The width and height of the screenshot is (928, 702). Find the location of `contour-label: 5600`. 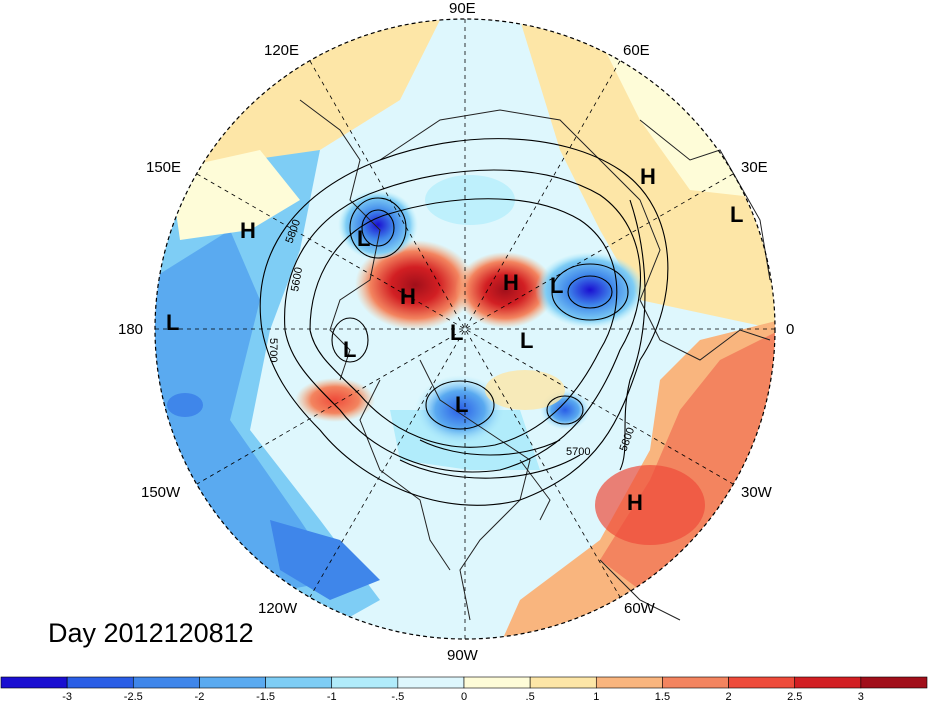

contour-label: 5600 is located at coordinates (297, 279).